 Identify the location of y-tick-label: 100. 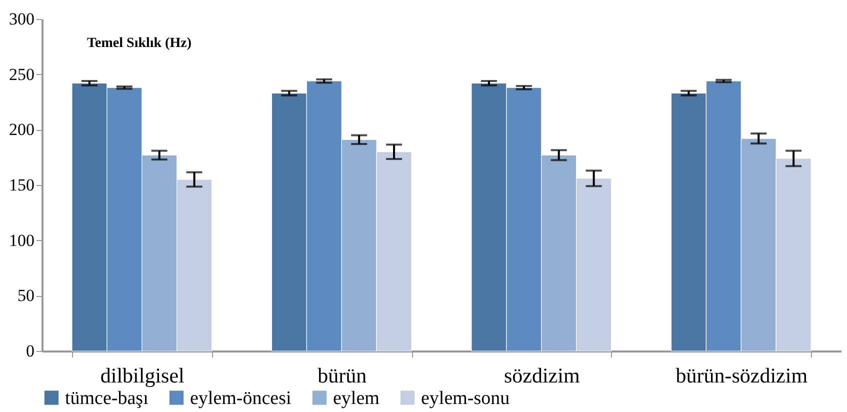
(21, 240).